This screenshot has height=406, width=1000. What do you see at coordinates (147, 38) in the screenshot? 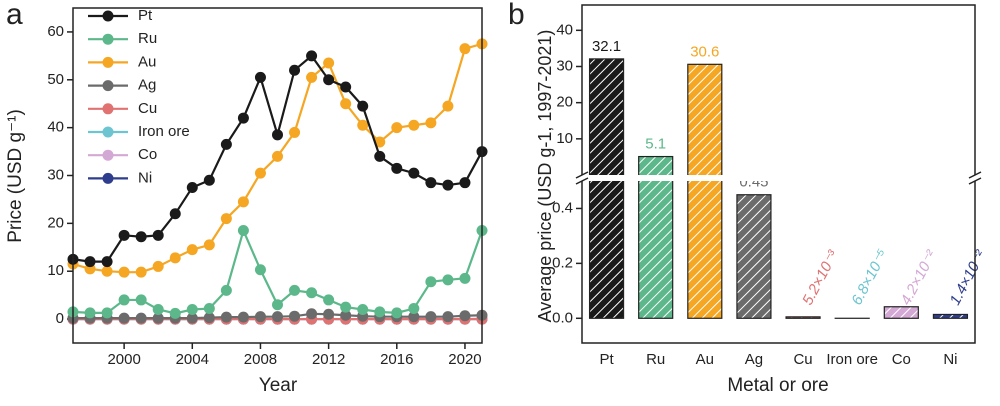
I see `legend-label: Ru` at bounding box center [147, 38].